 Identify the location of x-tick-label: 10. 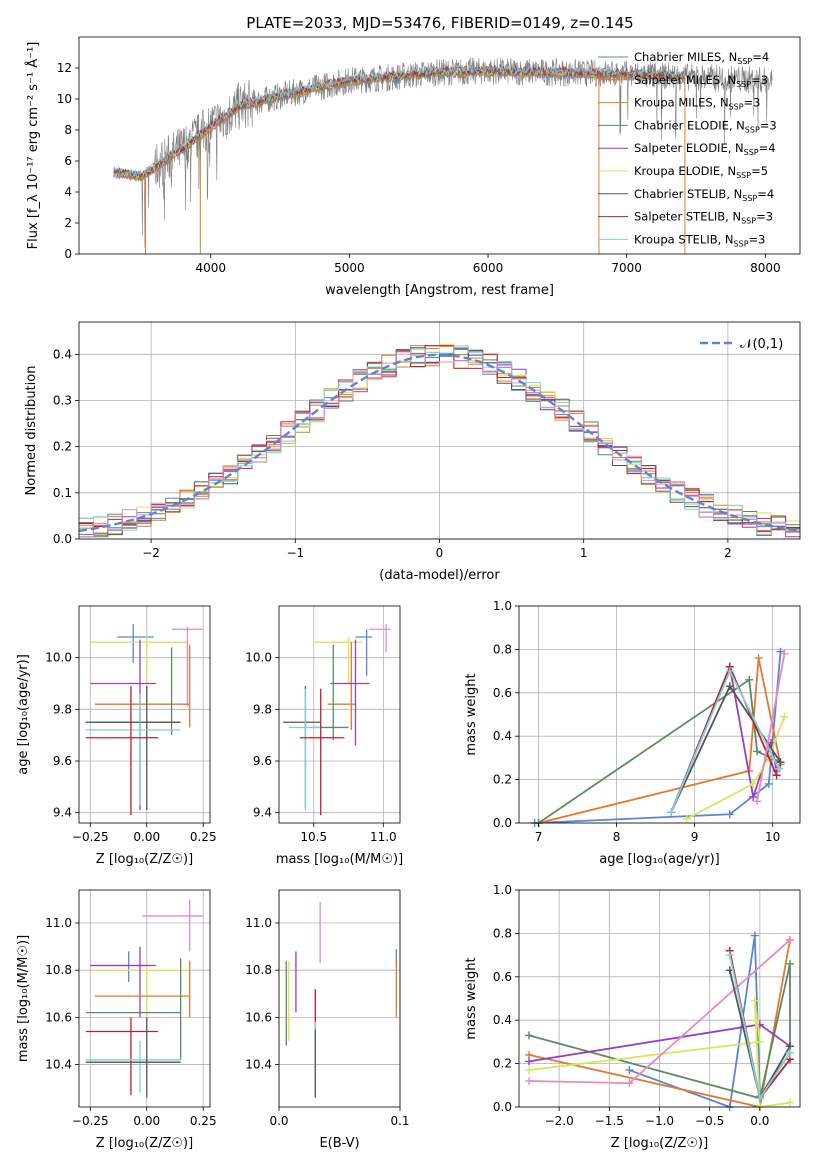
(772, 837).